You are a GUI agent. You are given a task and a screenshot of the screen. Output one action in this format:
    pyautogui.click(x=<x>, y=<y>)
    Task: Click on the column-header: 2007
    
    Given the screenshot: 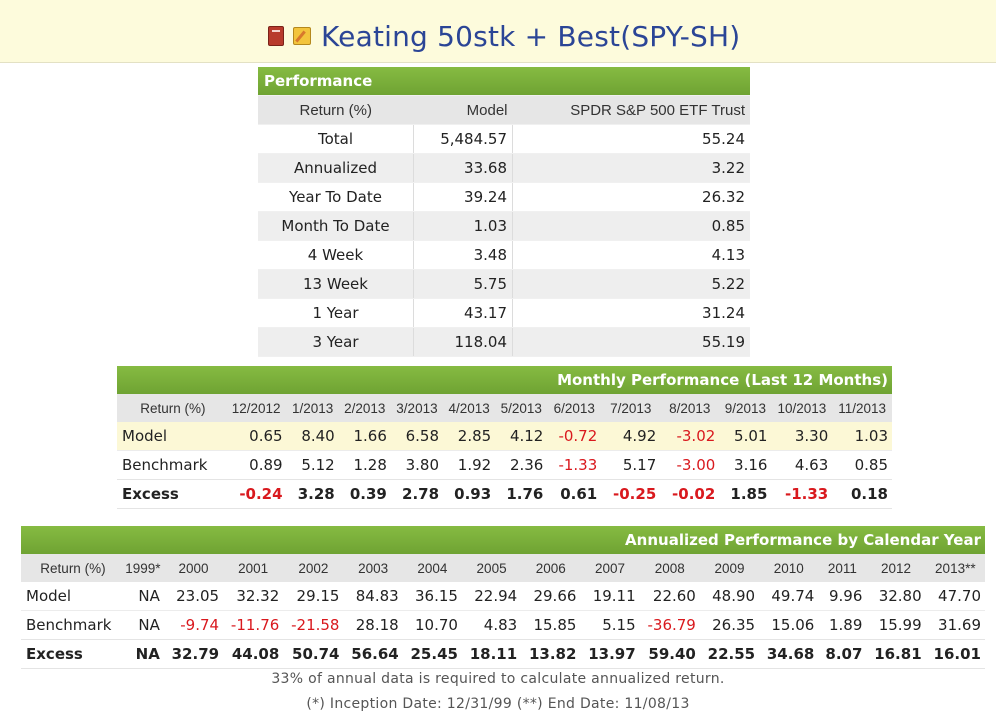 What is the action you would take?
    pyautogui.click(x=610, y=568)
    